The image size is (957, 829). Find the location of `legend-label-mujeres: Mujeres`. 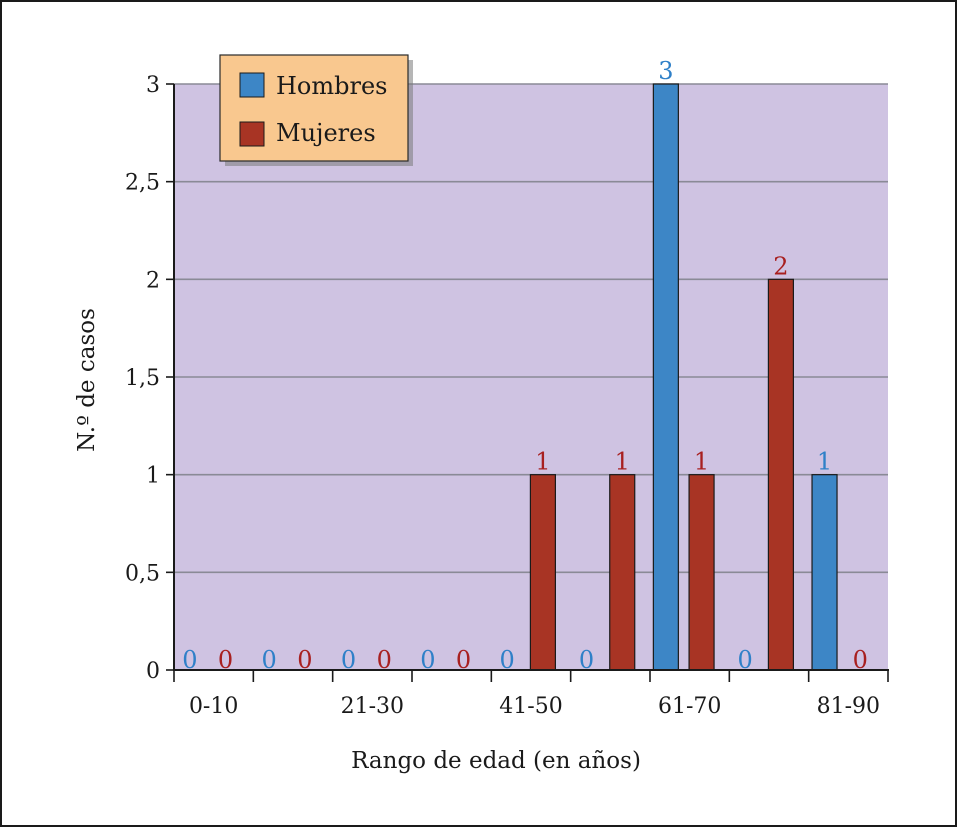

legend-label-mujeres: Mujeres is located at coordinates (326, 133).